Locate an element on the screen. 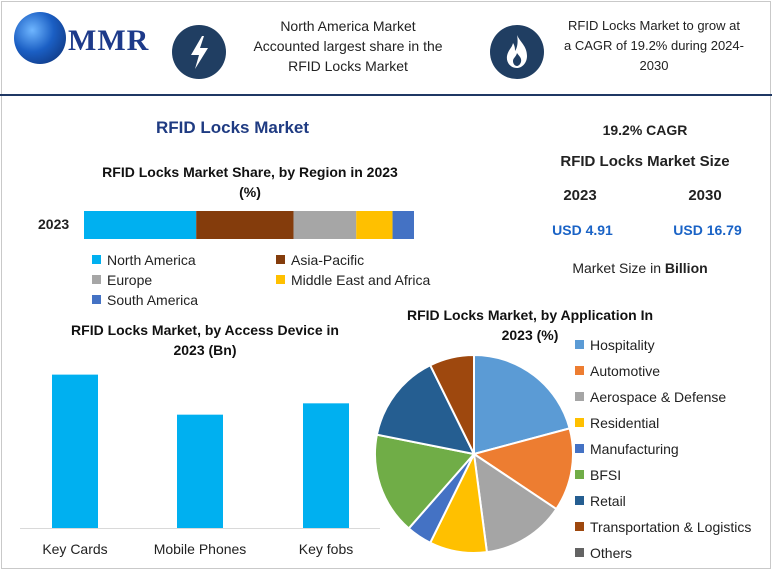  banner2-line2: a CAGR of 19.2% during 2024- is located at coordinates (654, 45).